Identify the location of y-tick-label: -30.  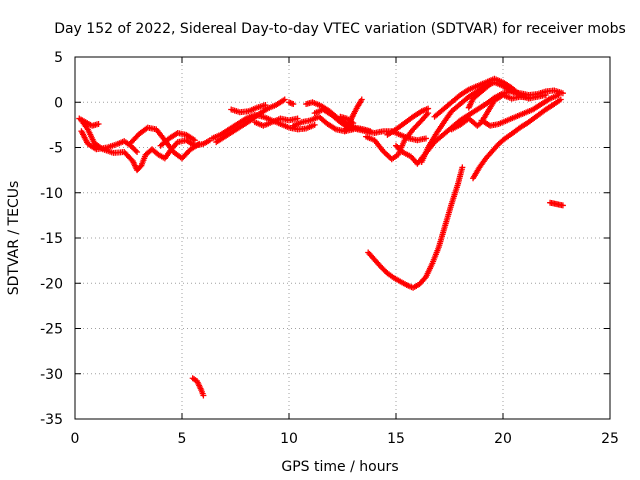
(51, 375).